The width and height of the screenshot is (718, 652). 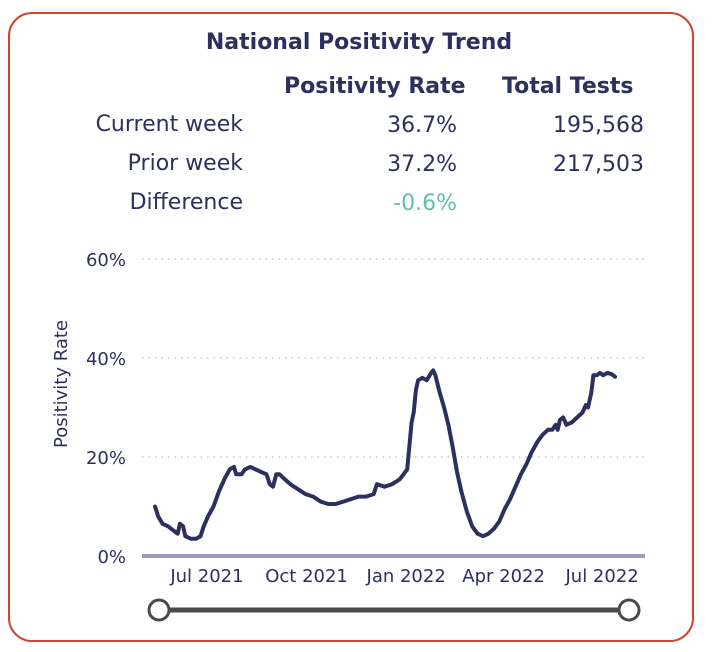 What do you see at coordinates (425, 203) in the screenshot?
I see `difference-rate: -0.6%` at bounding box center [425, 203].